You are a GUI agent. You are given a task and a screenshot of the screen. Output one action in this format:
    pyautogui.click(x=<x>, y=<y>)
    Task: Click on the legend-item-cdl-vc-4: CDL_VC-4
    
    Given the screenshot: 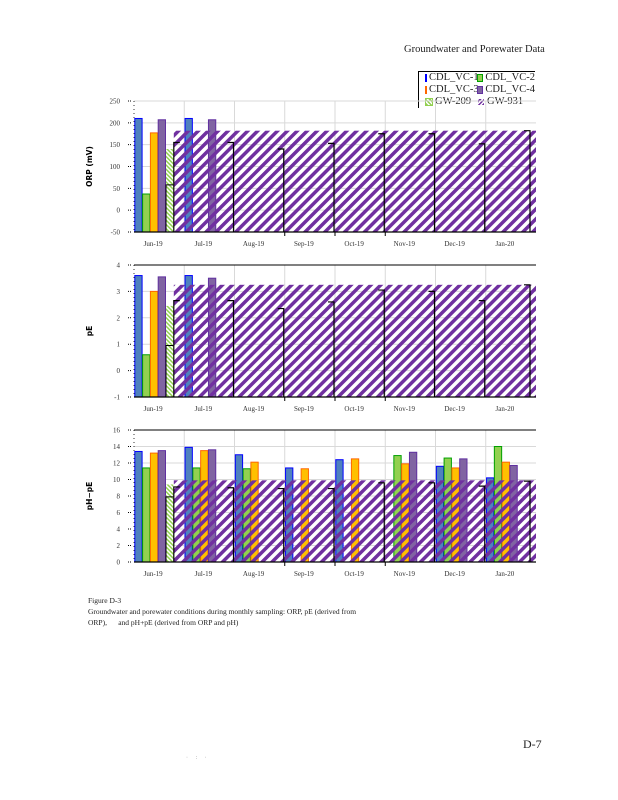 What is the action you would take?
    pyautogui.click(x=506, y=90)
    